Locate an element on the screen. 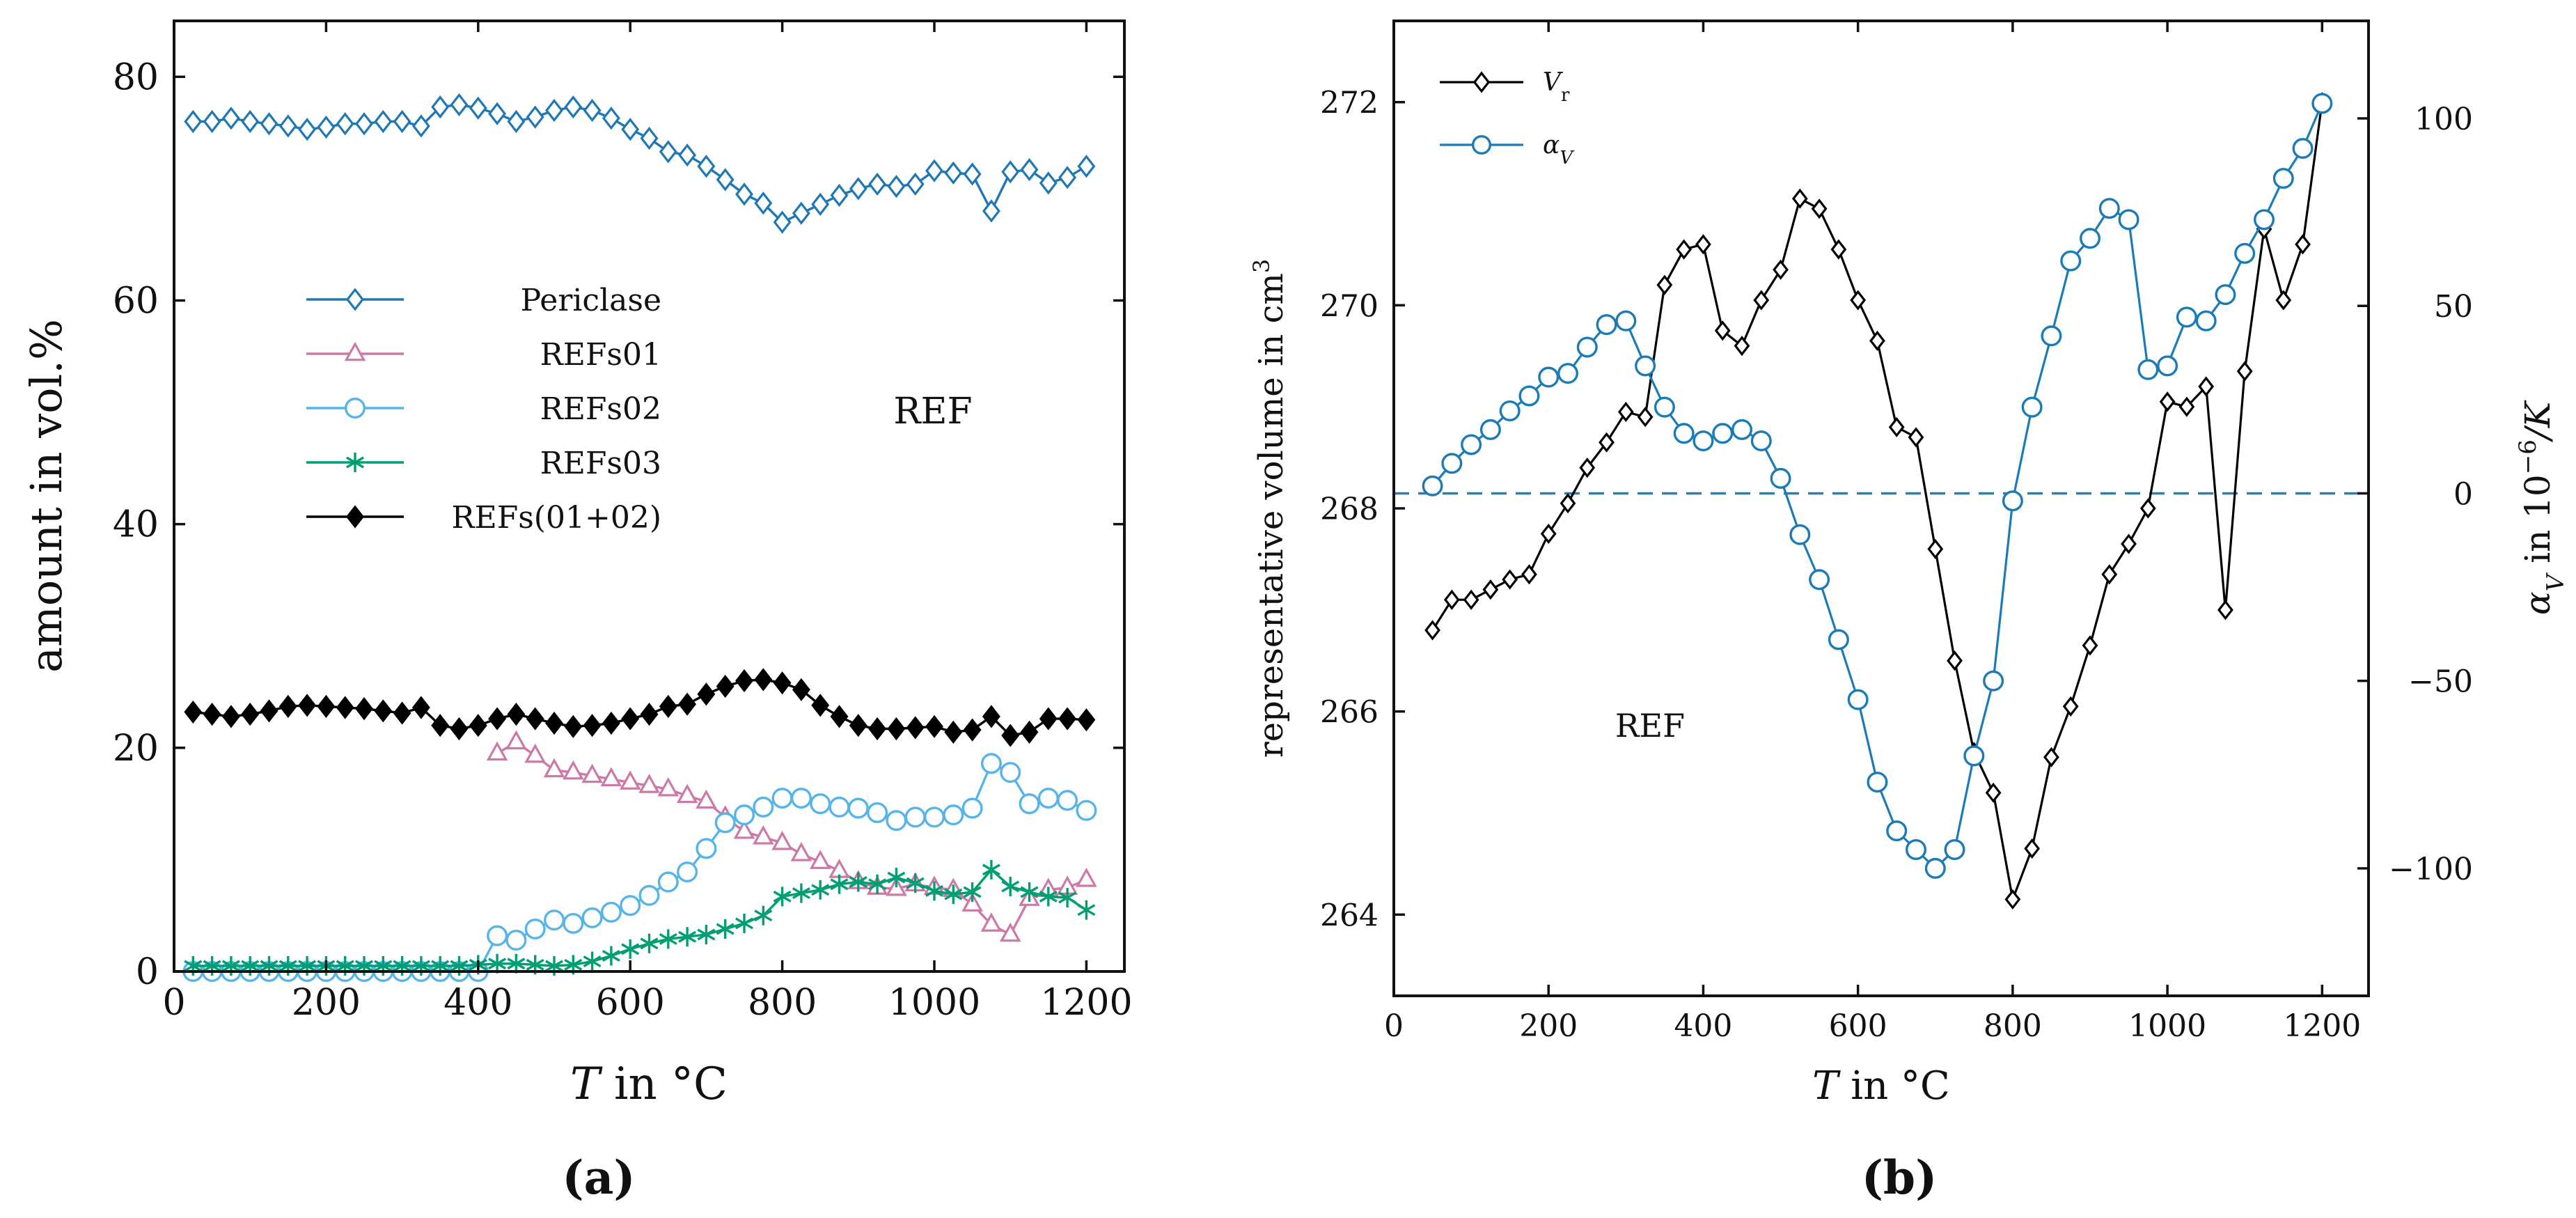  chart-b-y-left-tick-label: 272 is located at coordinates (1349, 103).